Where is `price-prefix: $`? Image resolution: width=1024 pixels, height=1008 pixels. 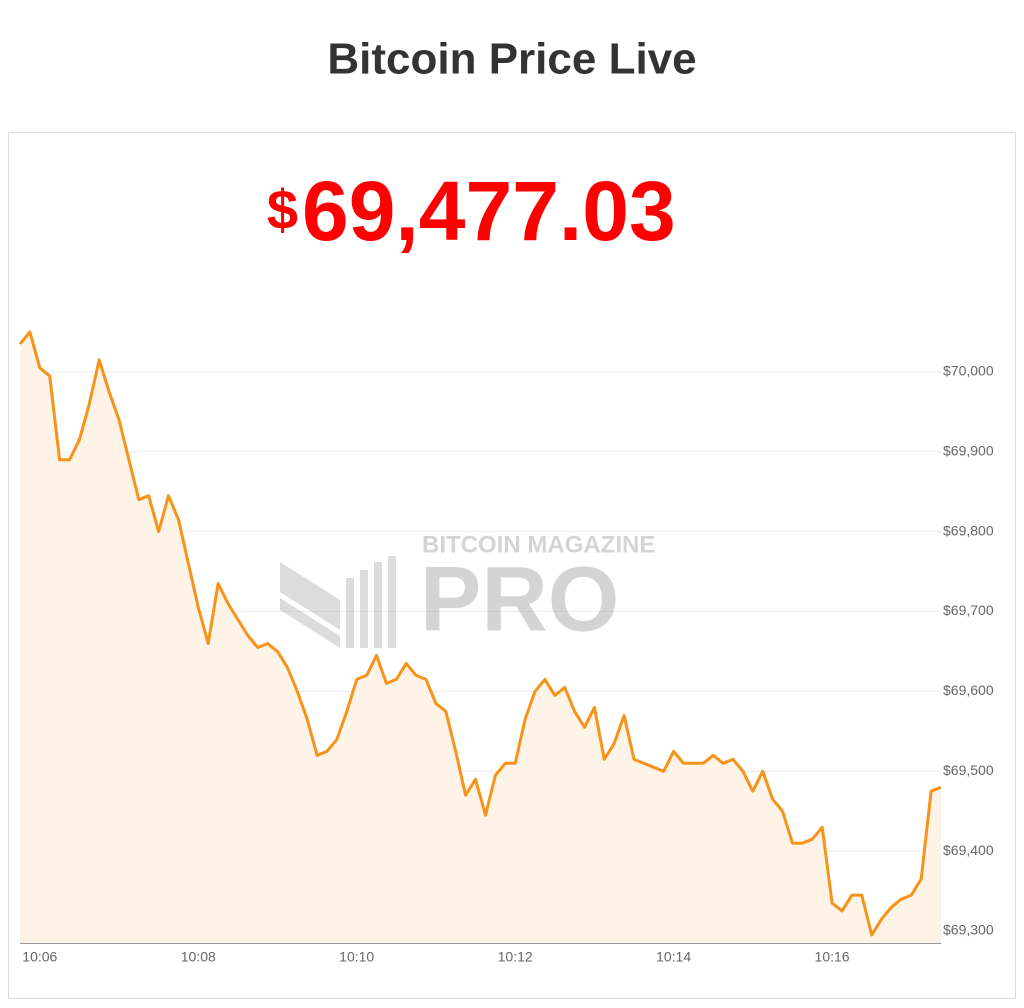 price-prefix: $ is located at coordinates (282, 209).